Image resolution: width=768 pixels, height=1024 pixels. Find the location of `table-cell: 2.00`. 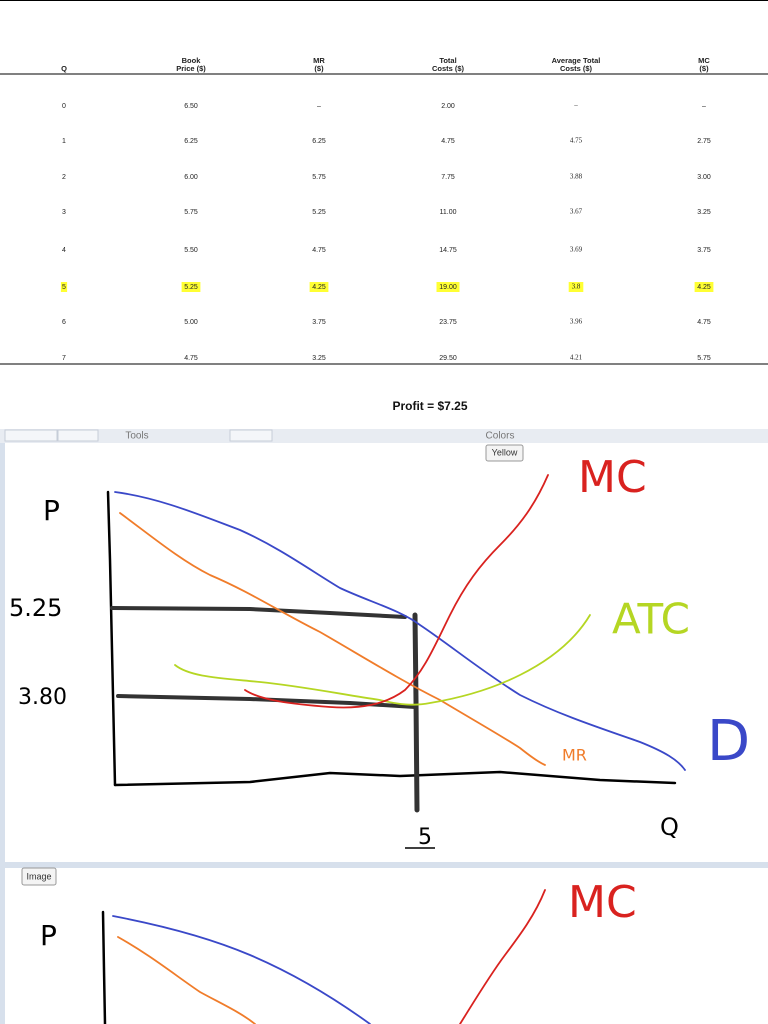

table-cell: 2.00 is located at coordinates (448, 106).